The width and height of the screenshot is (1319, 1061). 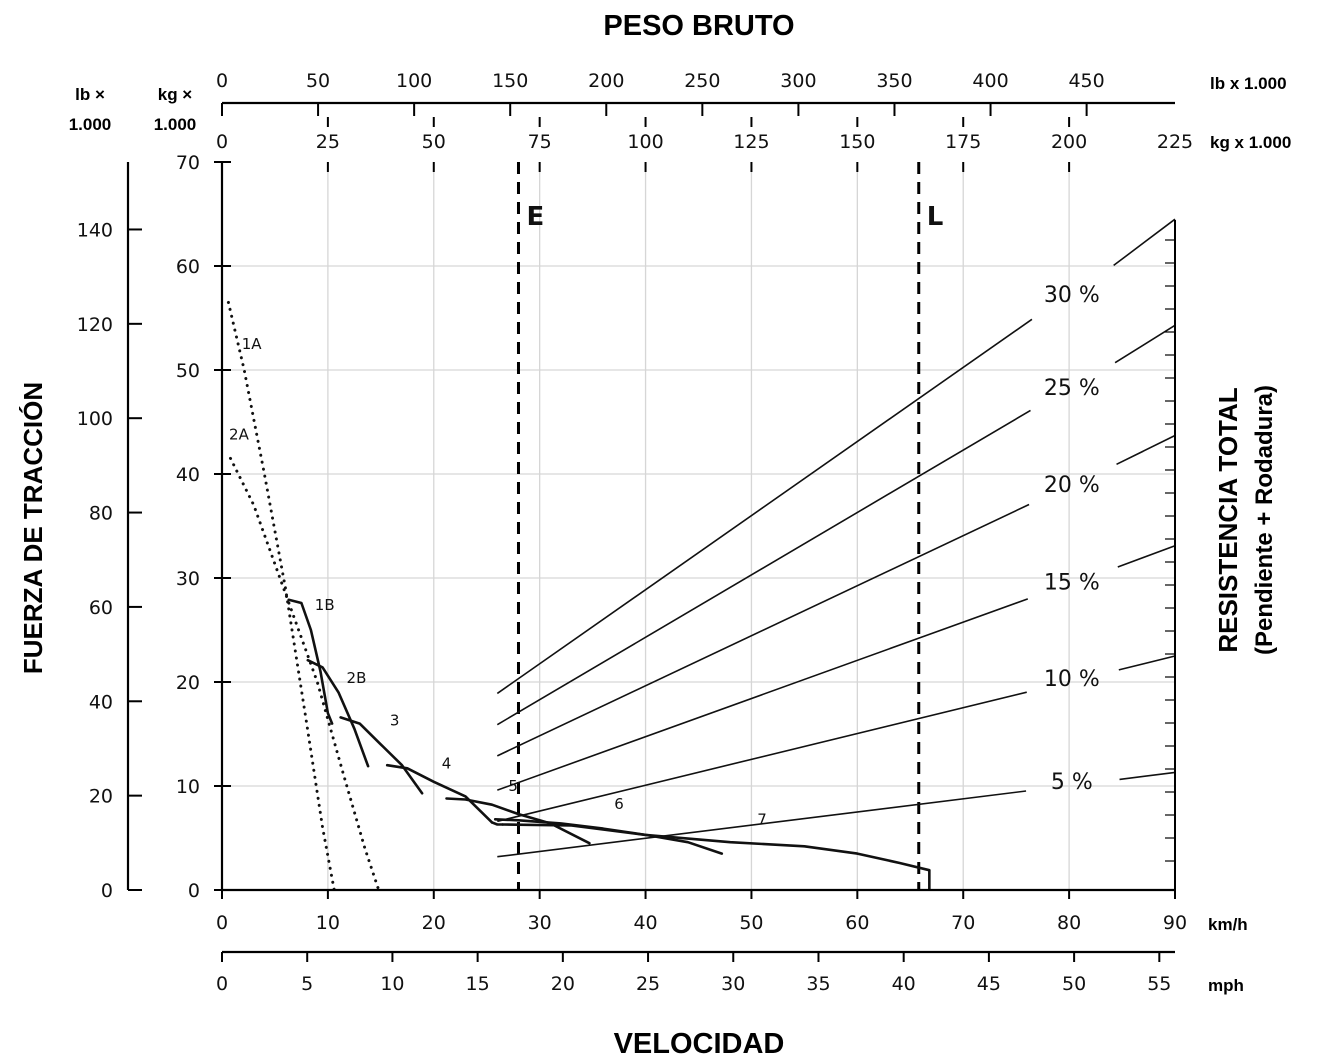 What do you see at coordinates (1264, 520) in the screenshot?
I see `right-axis-subtitle: (Pendiente + Rodadura)` at bounding box center [1264, 520].